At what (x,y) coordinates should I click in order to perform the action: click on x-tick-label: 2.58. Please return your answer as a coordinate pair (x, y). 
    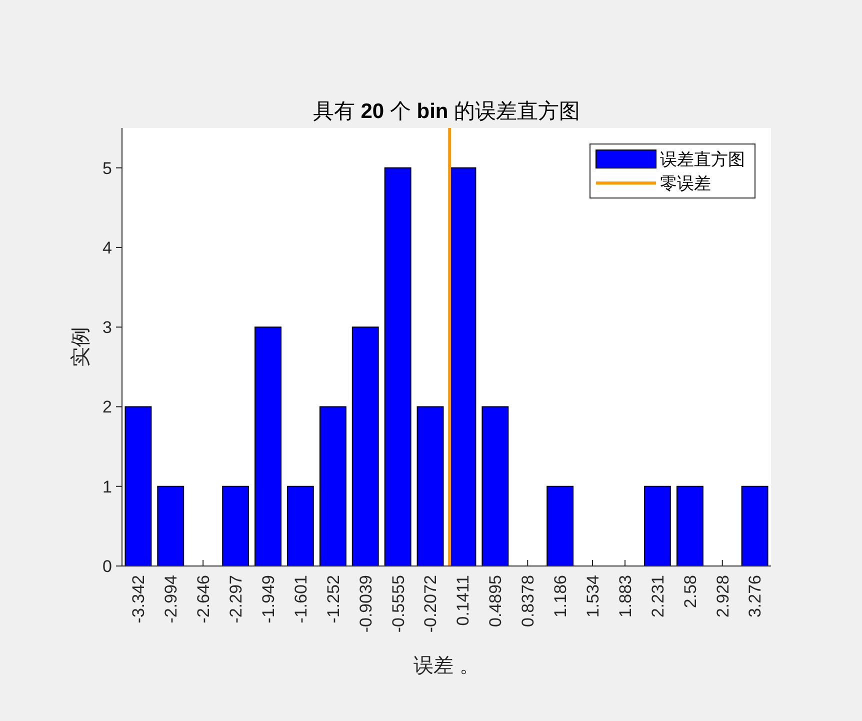
    Looking at the image, I should click on (690, 591).